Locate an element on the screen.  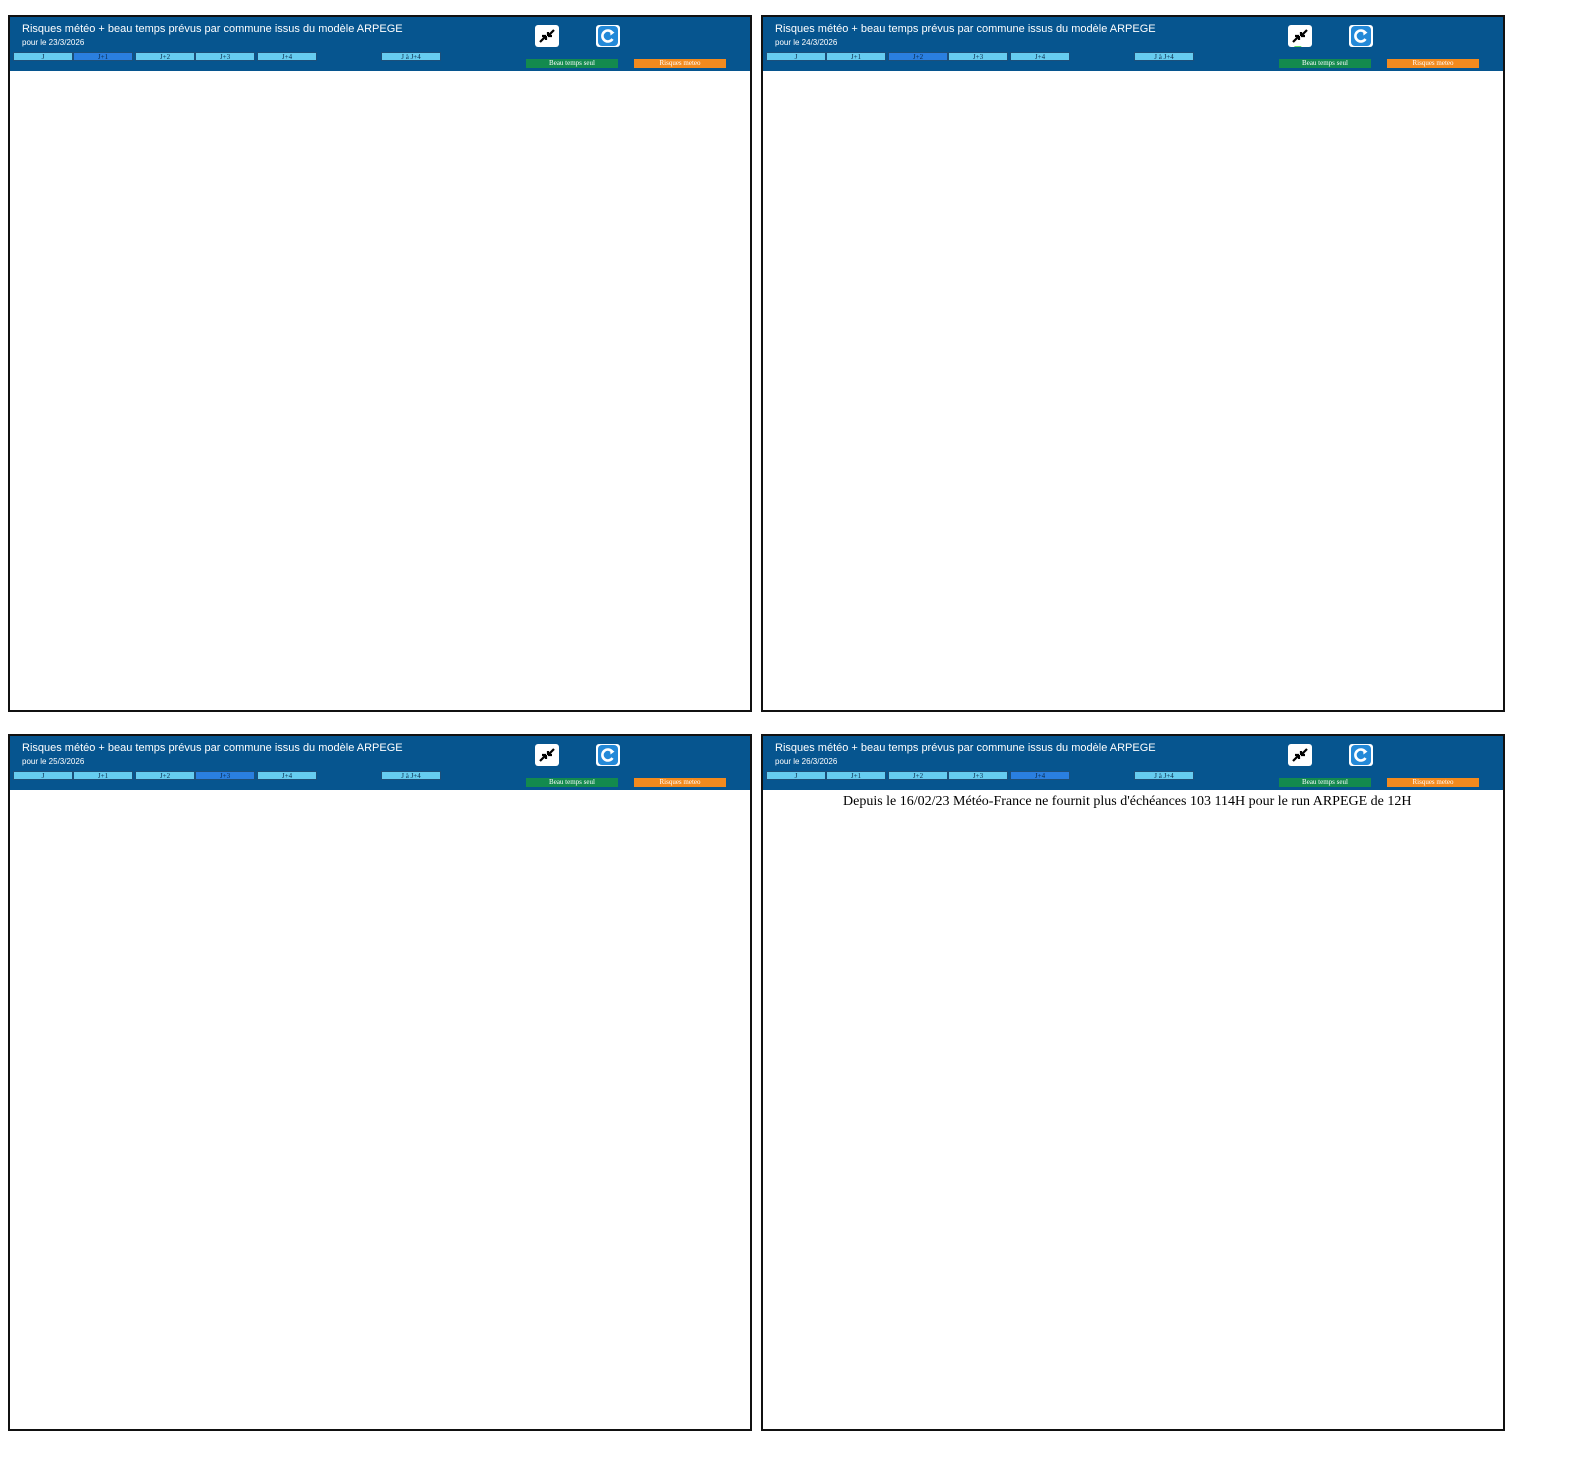
panel-date: pour le 23/3/2026 is located at coordinates (53, 42).